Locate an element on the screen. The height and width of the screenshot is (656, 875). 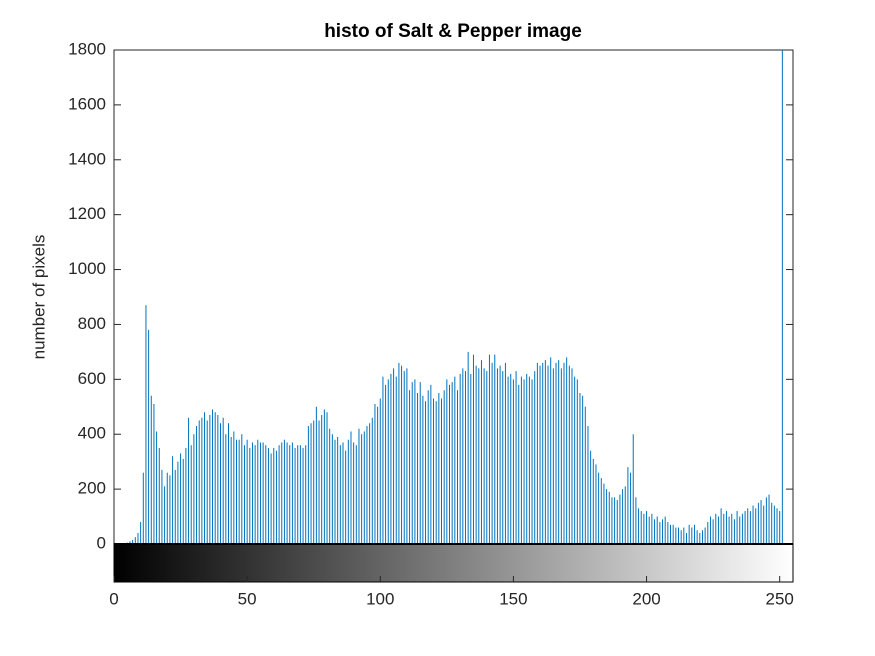
y-tick-label: 1200 is located at coordinates (87, 213).